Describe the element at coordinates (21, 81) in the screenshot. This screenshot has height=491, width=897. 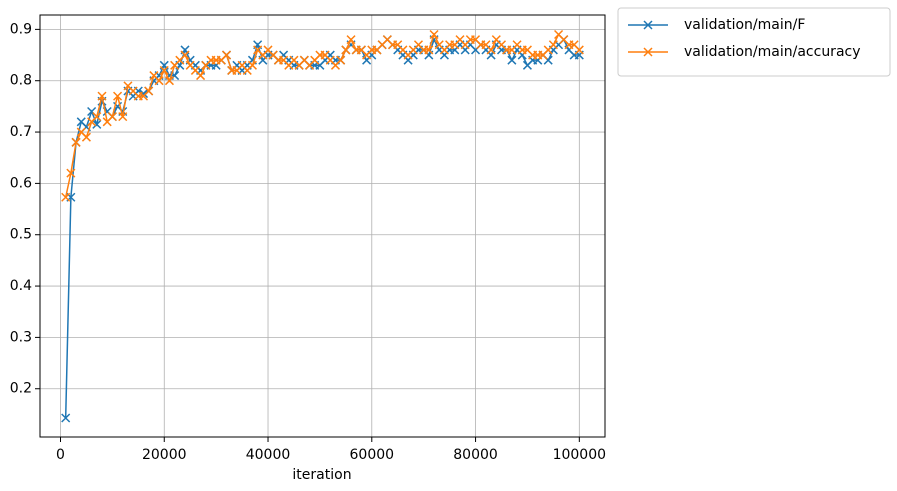
I see `y-tick-label: 0.8` at that location.